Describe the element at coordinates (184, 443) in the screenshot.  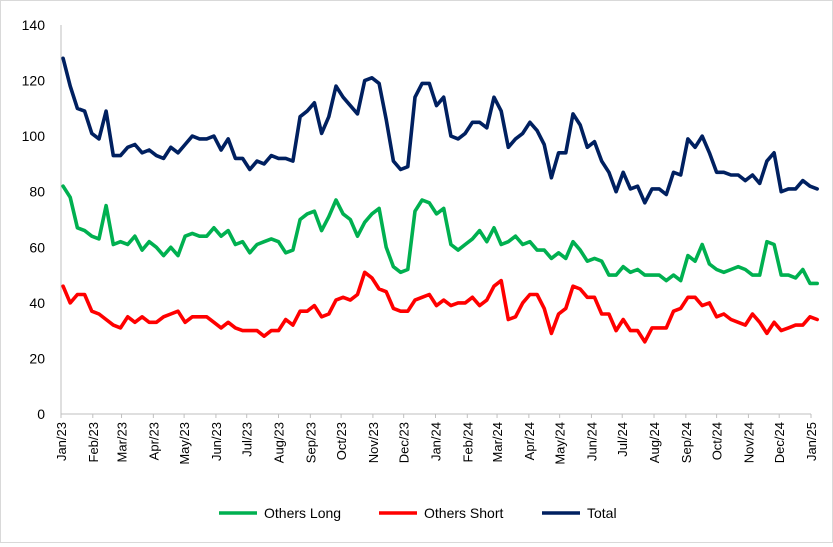
I see `x-tick-label: May/23` at that location.